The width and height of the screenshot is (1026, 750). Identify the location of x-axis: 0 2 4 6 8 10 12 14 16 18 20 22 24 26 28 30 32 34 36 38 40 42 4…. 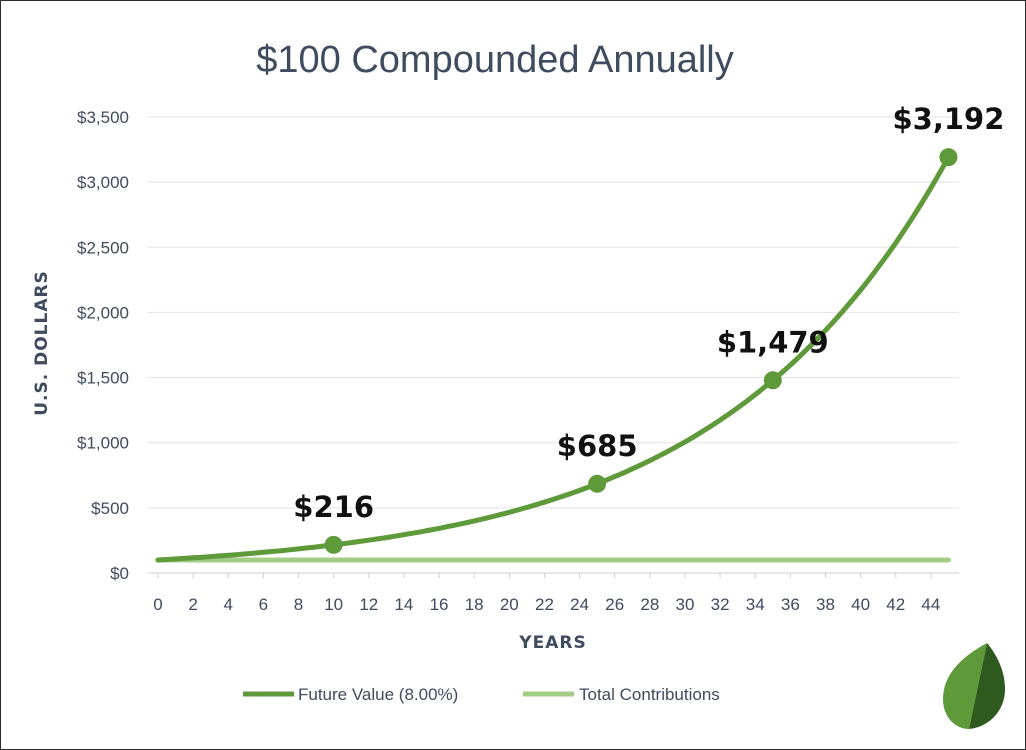
(553, 593).